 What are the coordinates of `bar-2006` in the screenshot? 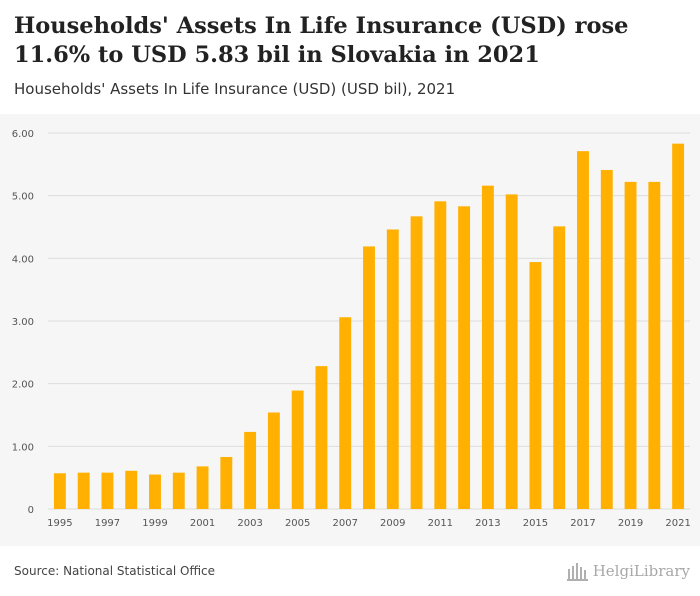 It's located at (321, 437).